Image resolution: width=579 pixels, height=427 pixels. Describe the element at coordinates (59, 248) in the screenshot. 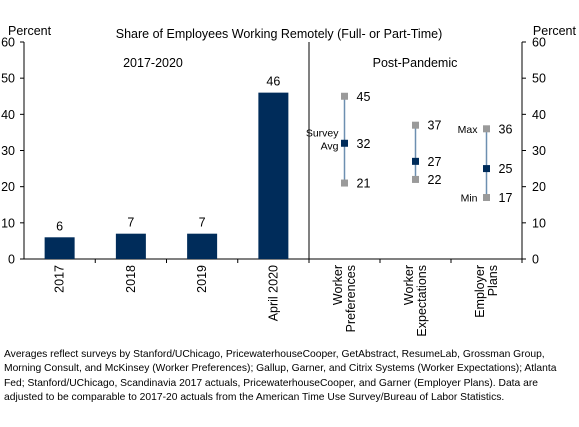

I see `bar-2017` at that location.